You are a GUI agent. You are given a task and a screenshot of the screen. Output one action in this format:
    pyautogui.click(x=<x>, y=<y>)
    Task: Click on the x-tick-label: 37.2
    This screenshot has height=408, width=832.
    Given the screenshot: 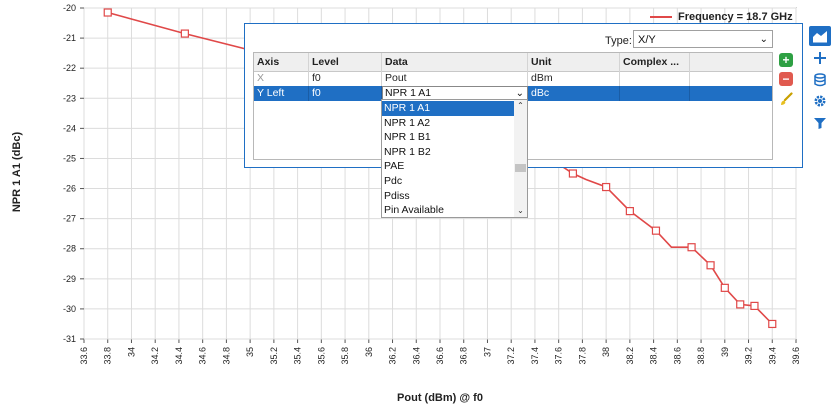 What is the action you would take?
    pyautogui.click(x=511, y=356)
    